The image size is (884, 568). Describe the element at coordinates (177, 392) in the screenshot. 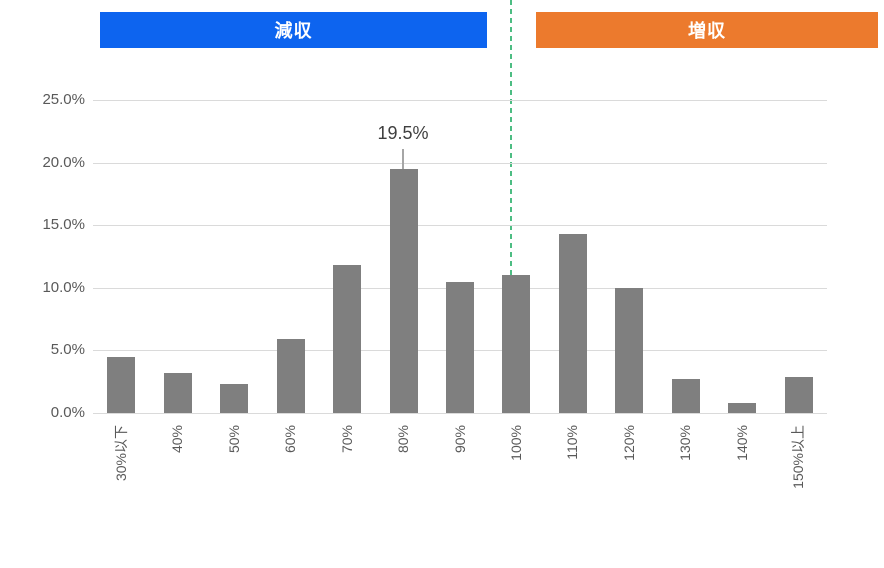

I see `bar-40%` at that location.